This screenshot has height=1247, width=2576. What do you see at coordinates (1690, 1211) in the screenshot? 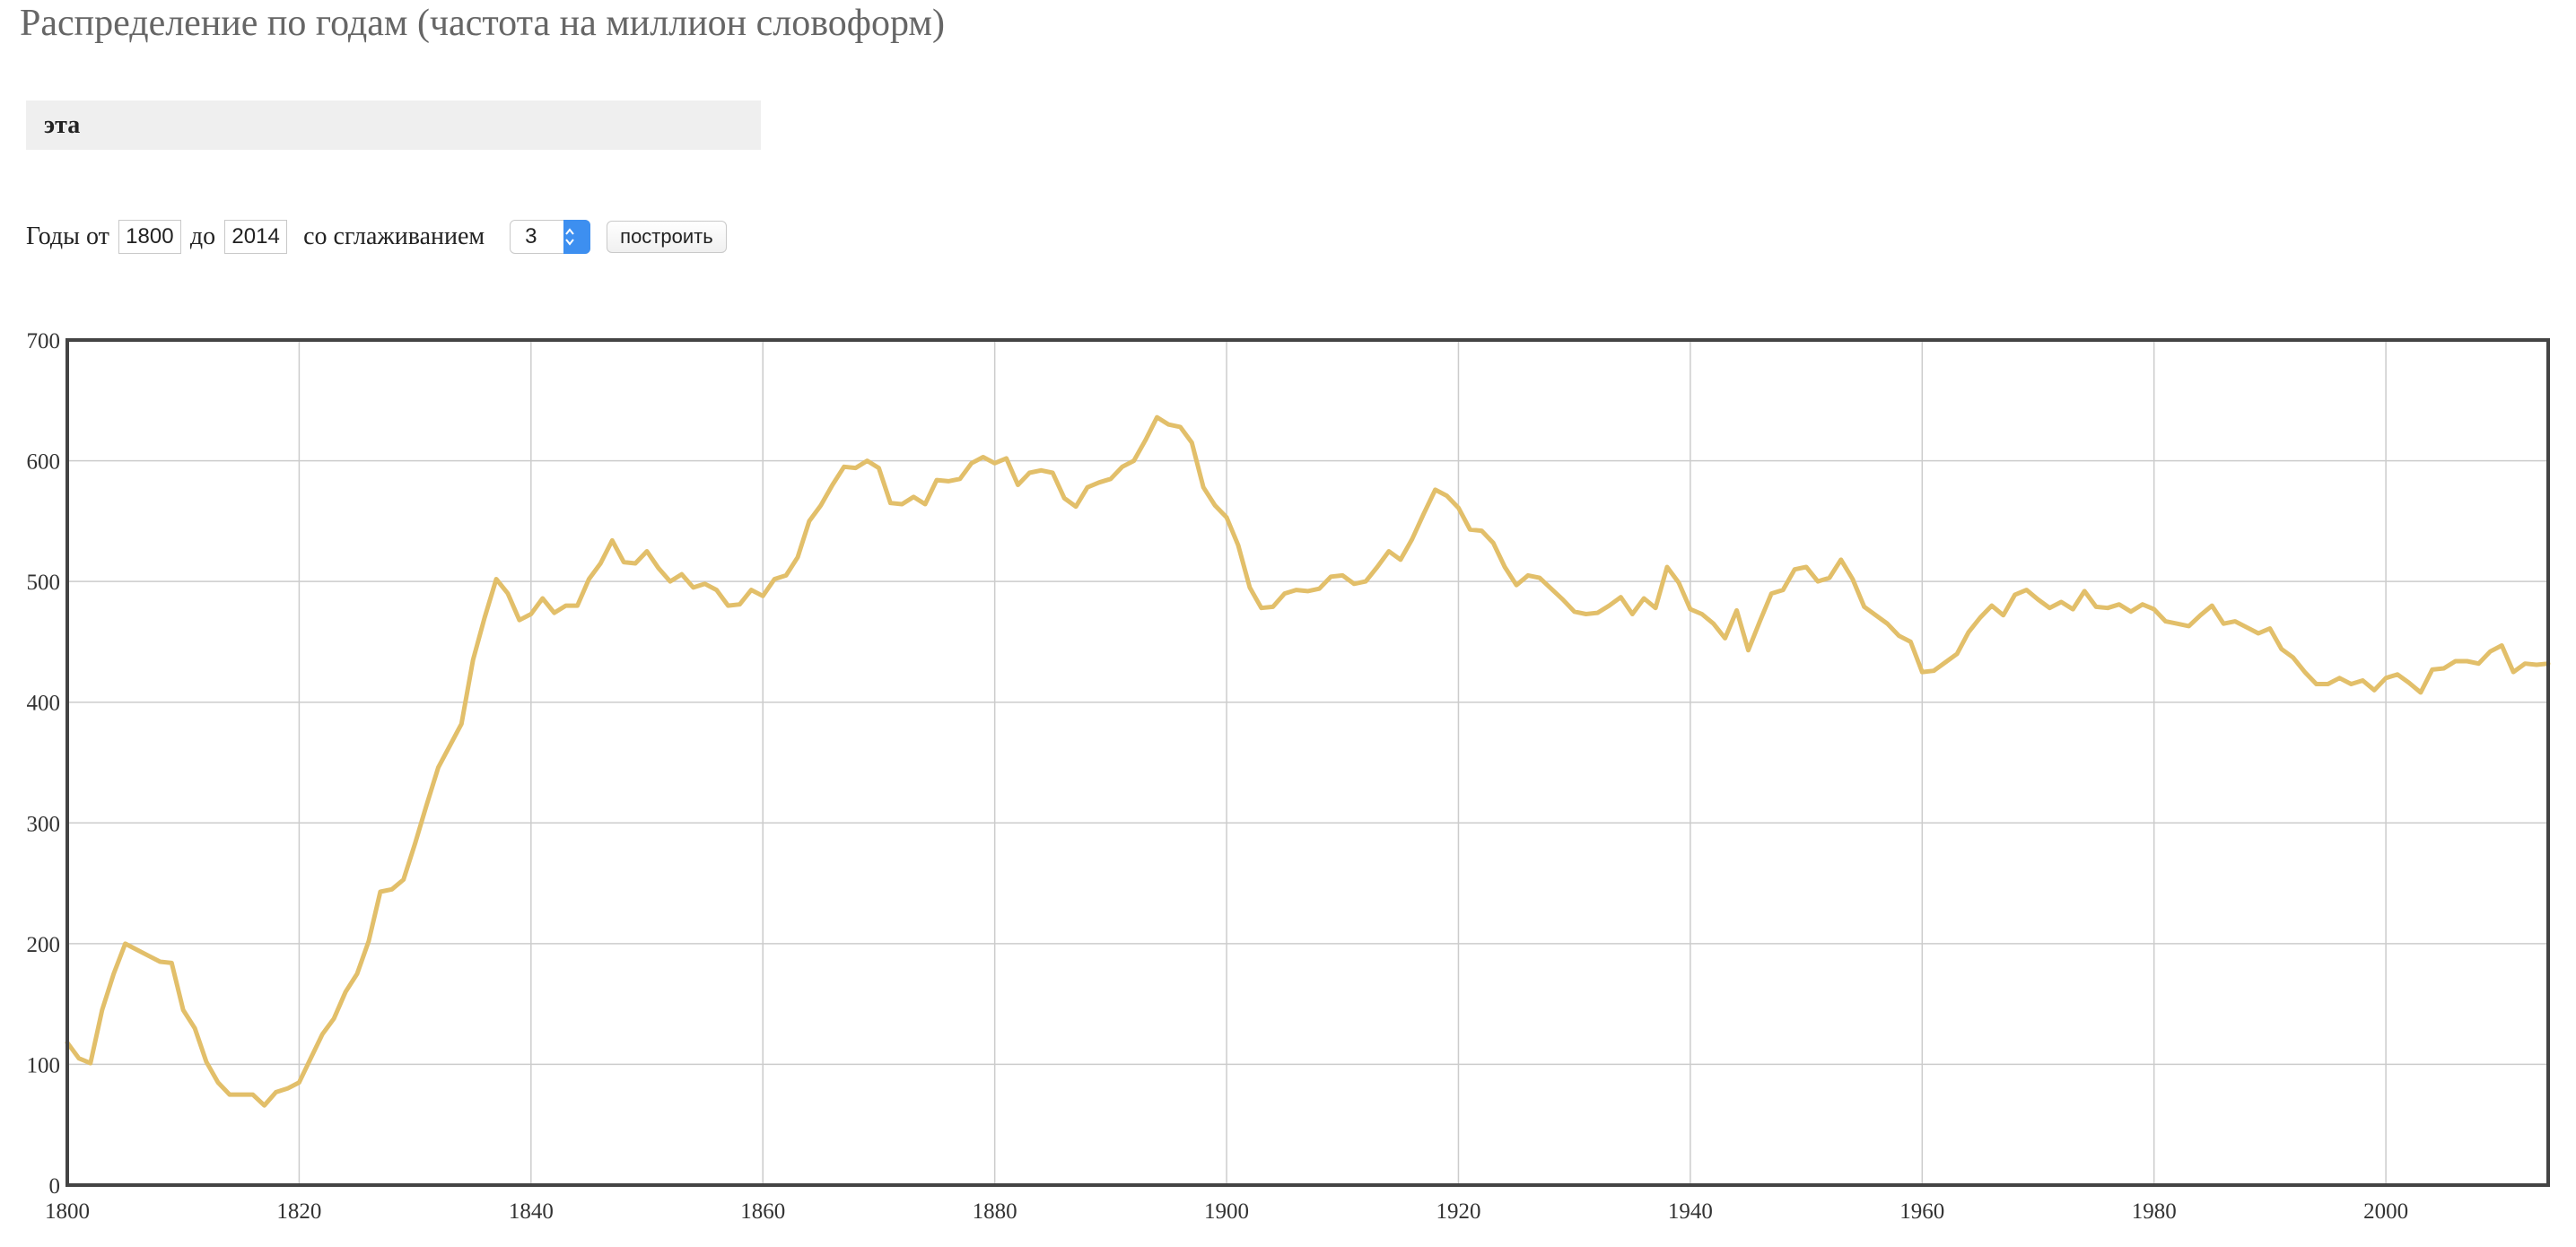
I see `x-tick-label: 1940` at bounding box center [1690, 1211].